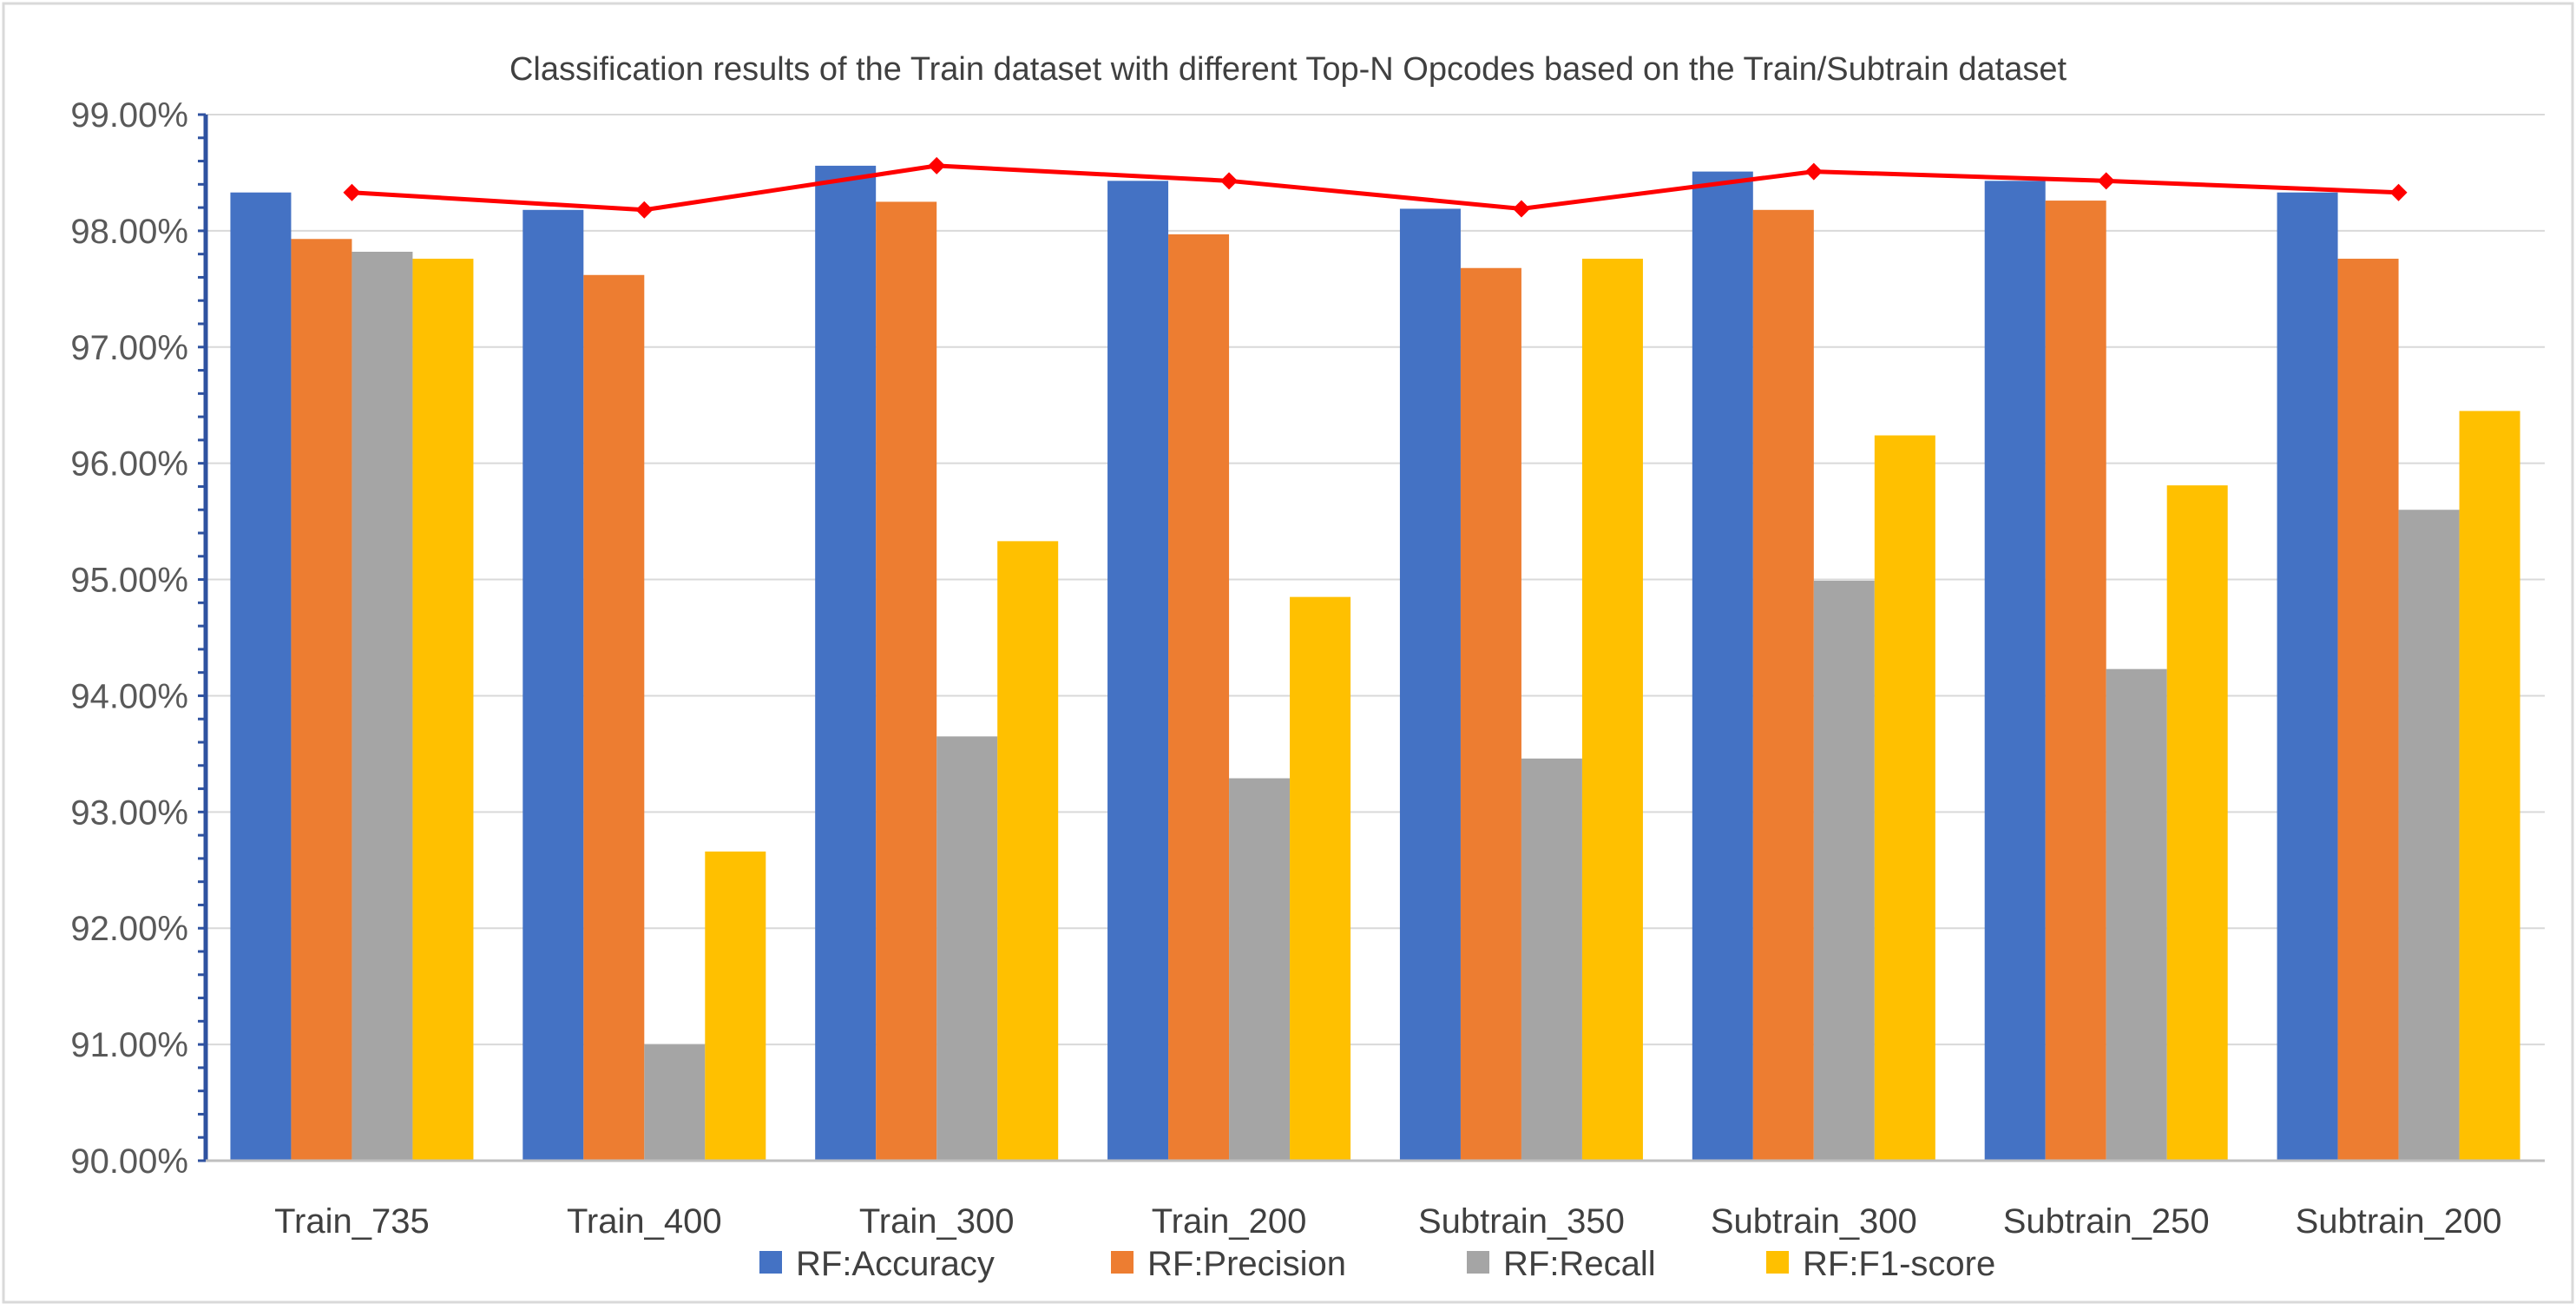 The width and height of the screenshot is (2576, 1310). Describe the element at coordinates (129, 581) in the screenshot. I see `y-tick-label: 95.00%` at that location.